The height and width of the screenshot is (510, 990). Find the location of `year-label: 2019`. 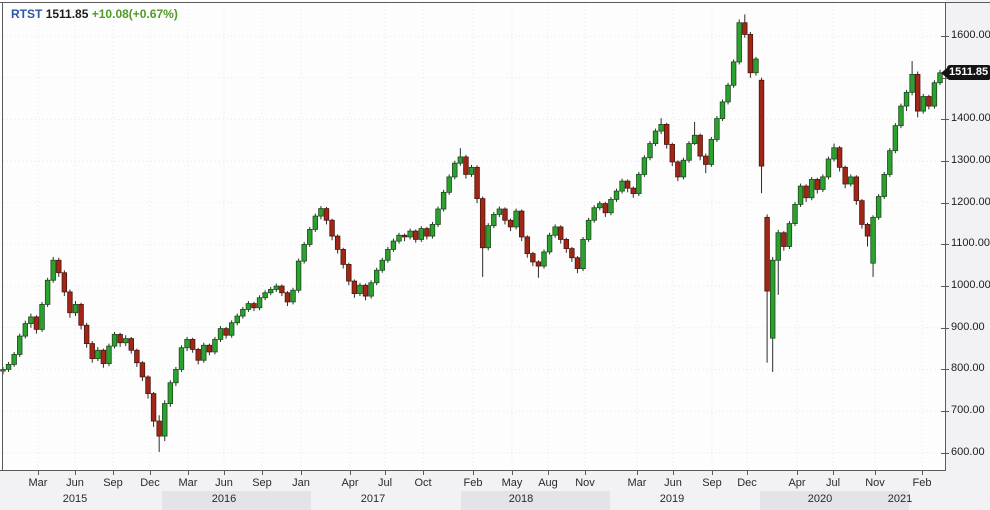

year-label: 2019 is located at coordinates (672, 499).